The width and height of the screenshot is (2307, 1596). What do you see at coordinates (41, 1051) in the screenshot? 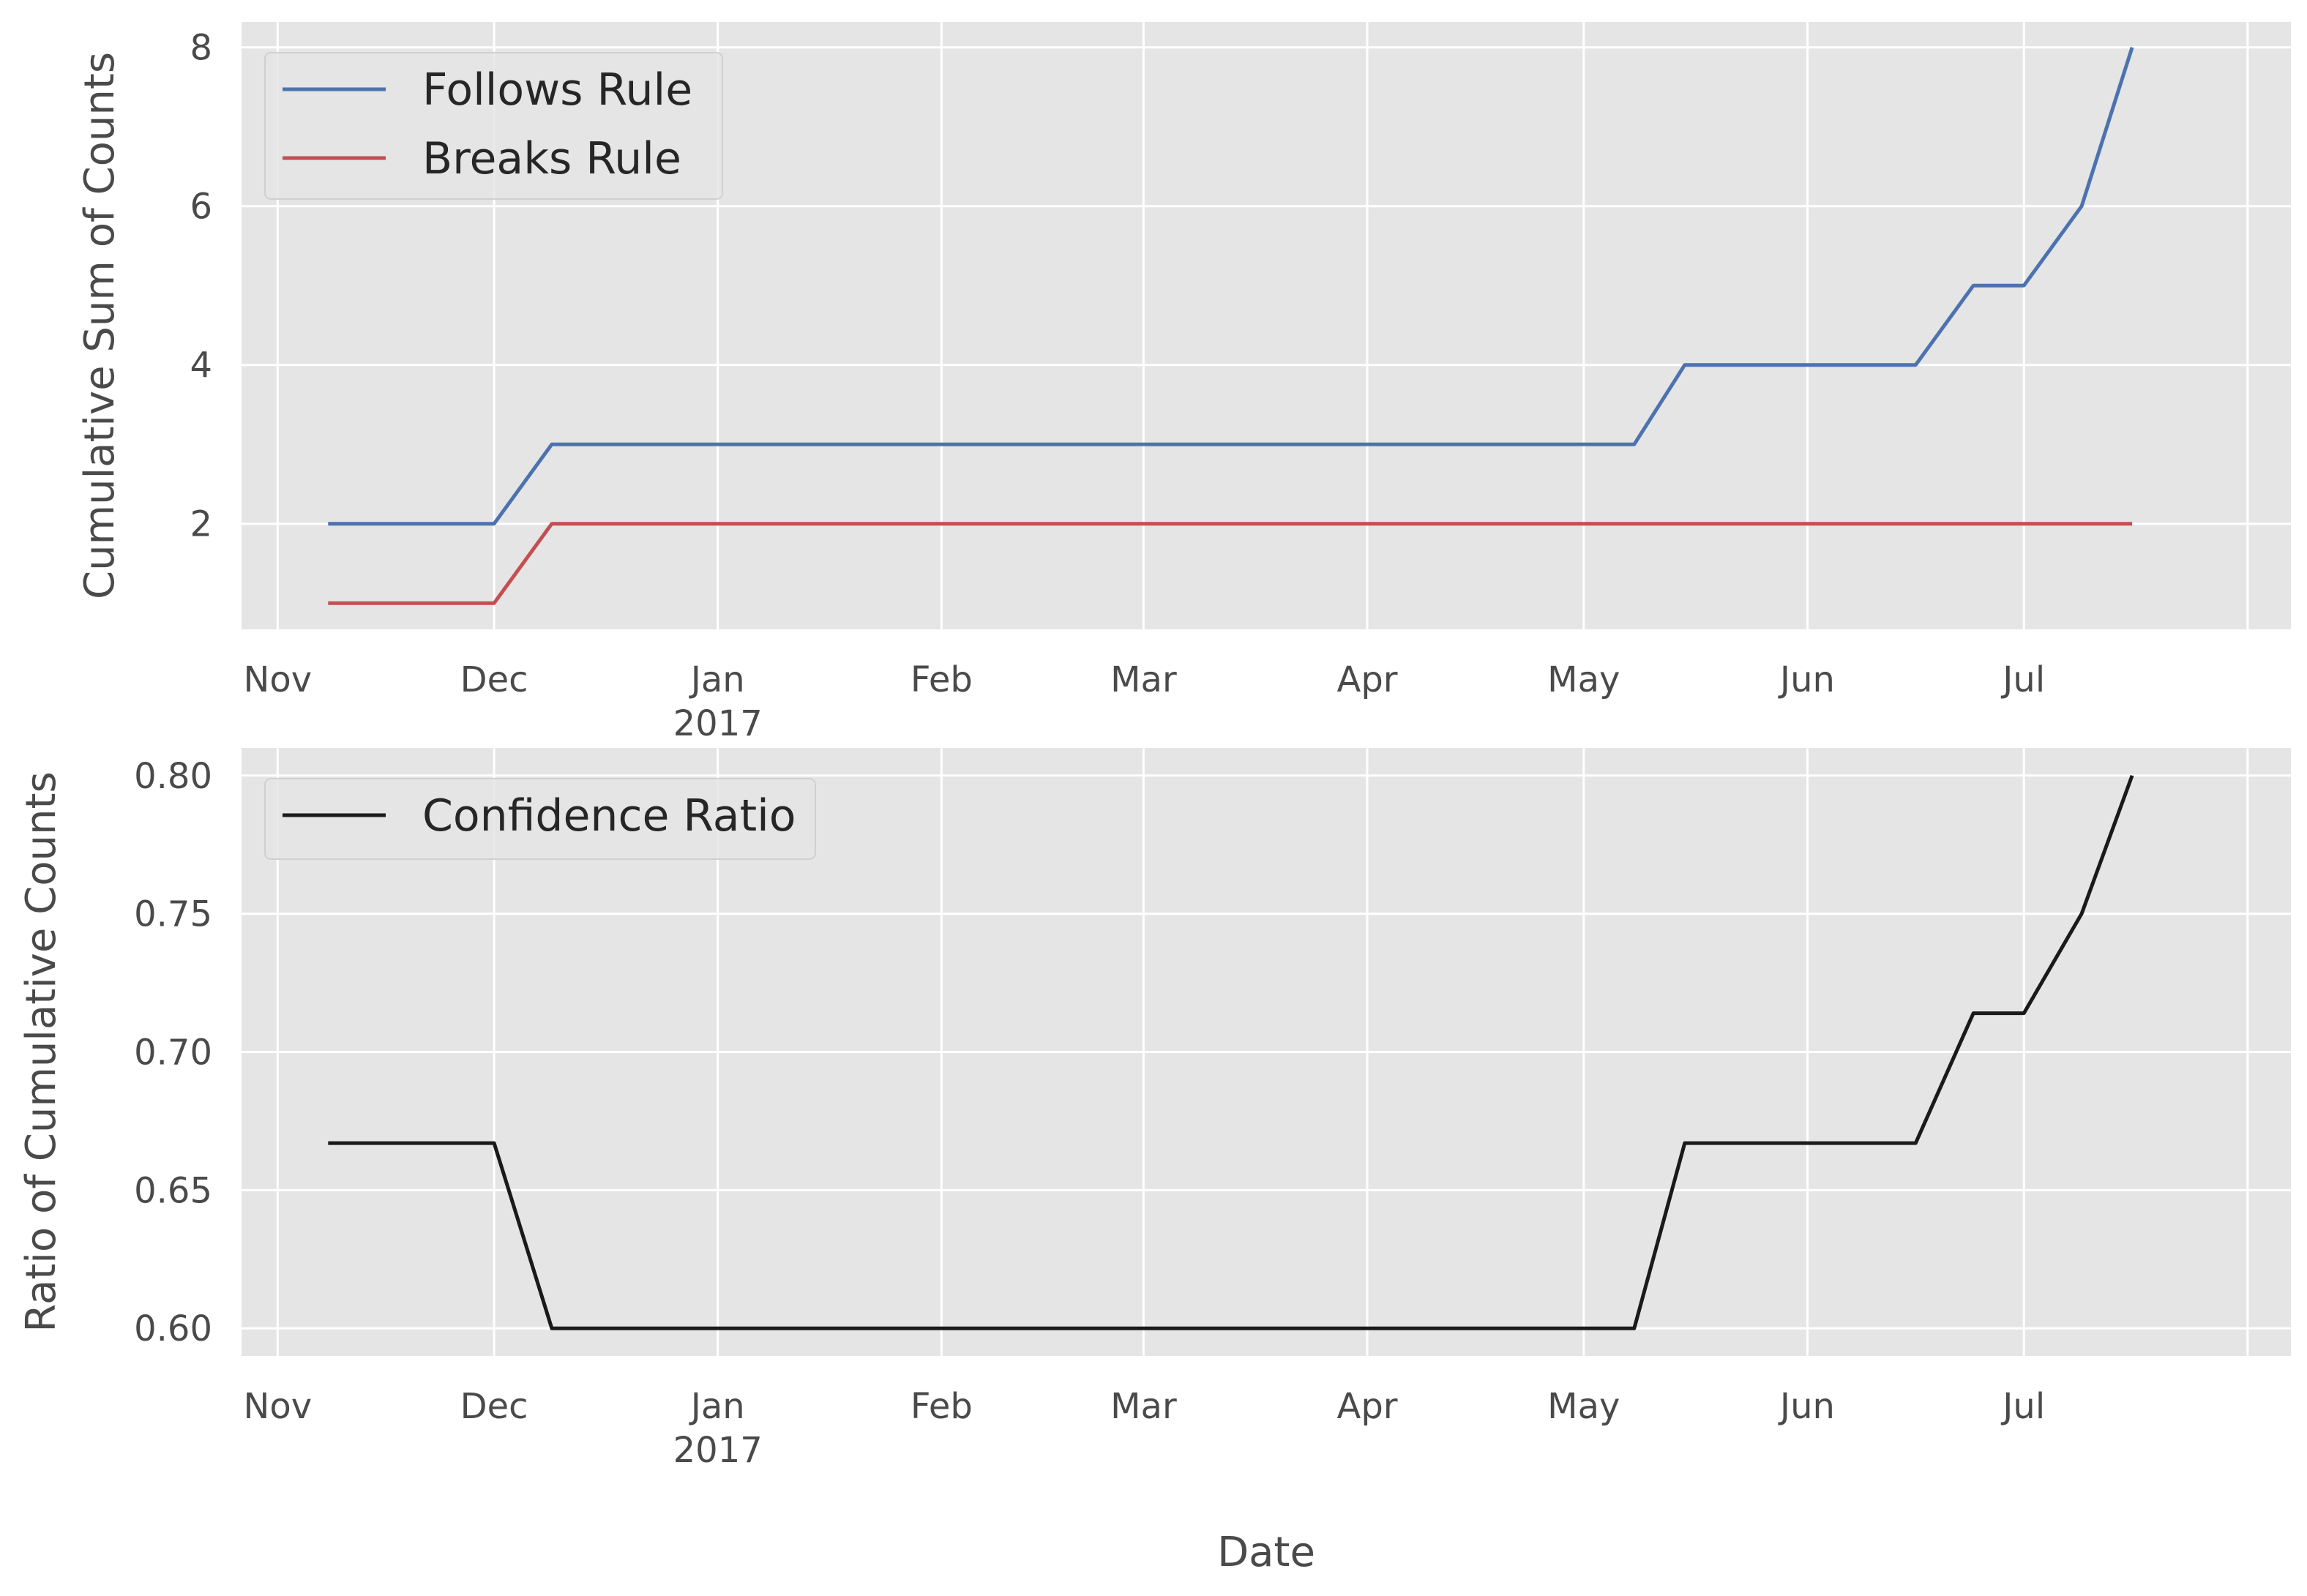
I see `y-axis-label: Ratio of Cumulative Counts` at bounding box center [41, 1051].